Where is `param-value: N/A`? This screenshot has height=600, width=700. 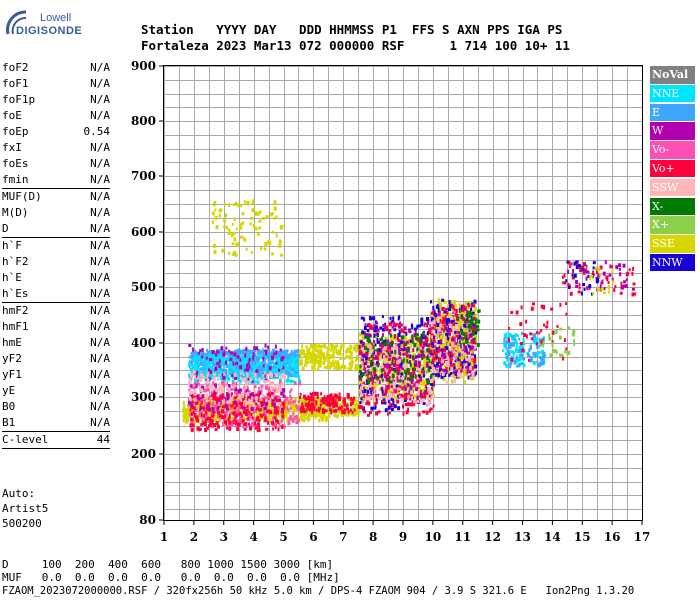
param-value: N/A is located at coordinates (100, 406).